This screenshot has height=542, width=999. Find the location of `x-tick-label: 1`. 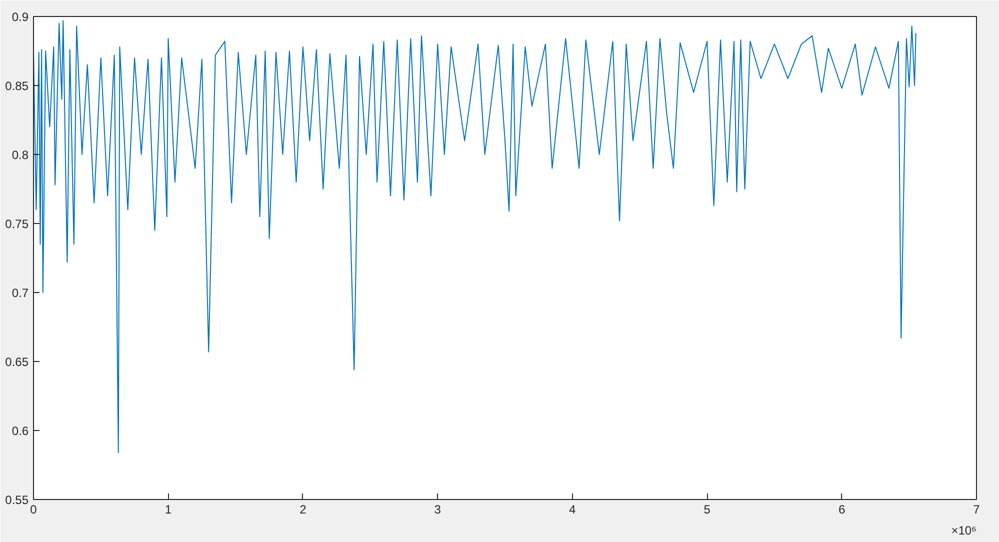

x-tick-label: 1 is located at coordinates (168, 509).